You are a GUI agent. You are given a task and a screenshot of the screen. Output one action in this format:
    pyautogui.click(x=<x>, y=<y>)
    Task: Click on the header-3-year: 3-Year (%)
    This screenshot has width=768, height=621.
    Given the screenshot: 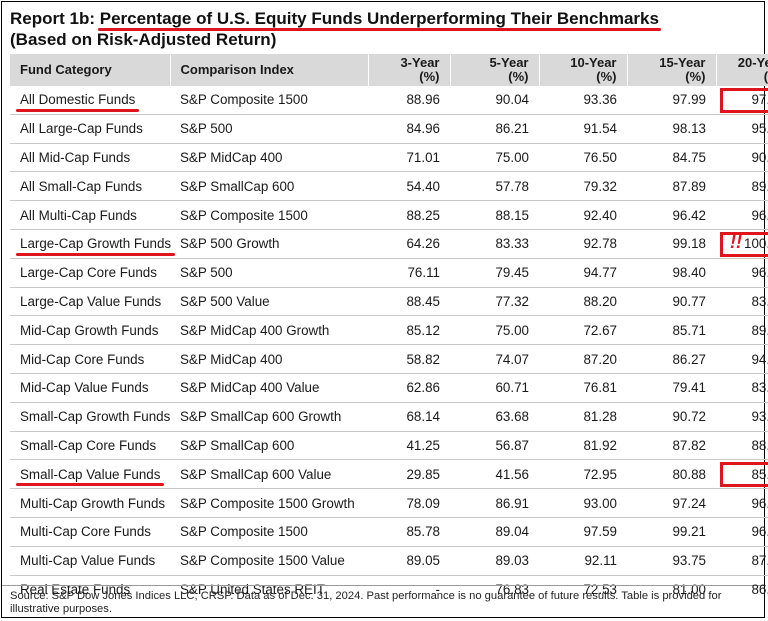 What is the action you would take?
    pyautogui.click(x=408, y=70)
    